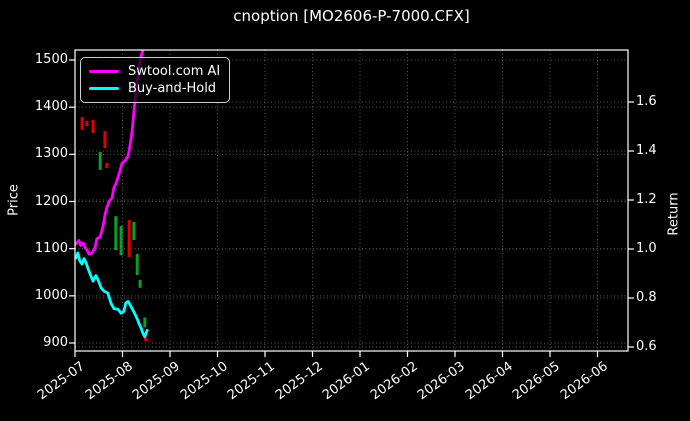  I want to click on price-tick-label: 1100, so click(51, 248).